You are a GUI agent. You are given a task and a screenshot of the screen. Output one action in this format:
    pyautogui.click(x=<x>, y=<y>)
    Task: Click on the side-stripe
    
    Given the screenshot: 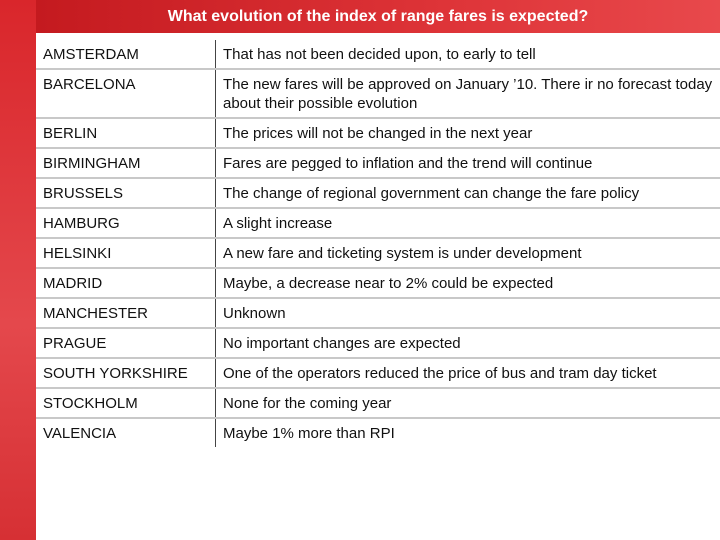 What is the action you would take?
    pyautogui.click(x=18, y=270)
    